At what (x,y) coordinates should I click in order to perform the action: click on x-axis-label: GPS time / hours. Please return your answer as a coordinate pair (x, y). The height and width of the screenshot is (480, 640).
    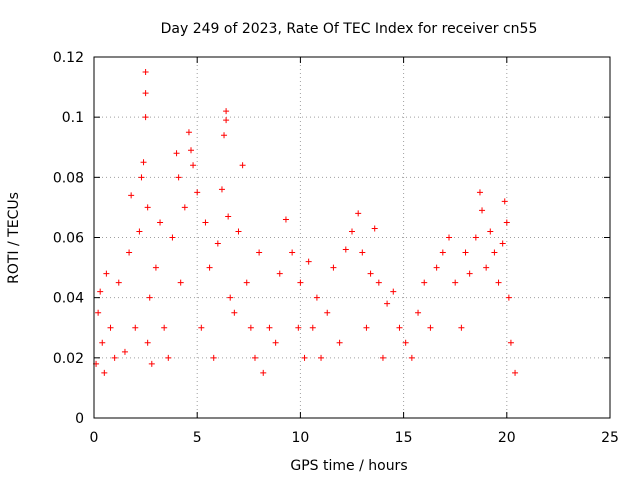
    Looking at the image, I should click on (348, 466).